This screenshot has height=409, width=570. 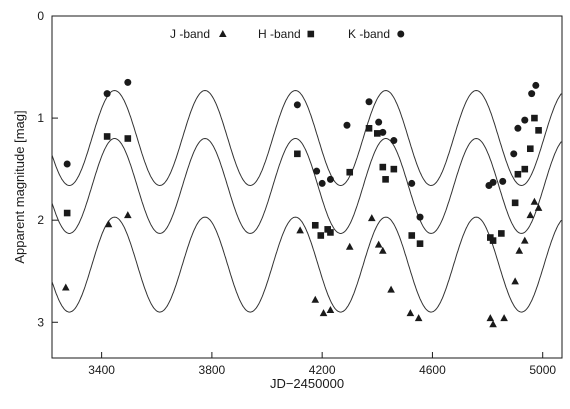 I want to click on legend-label-j-band: J -band, so click(x=190, y=34).